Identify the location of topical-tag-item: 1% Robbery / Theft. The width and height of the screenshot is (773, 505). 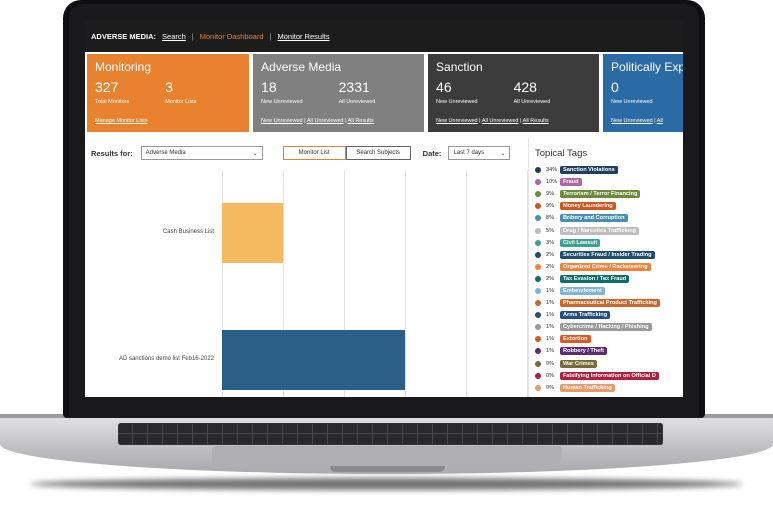
(609, 351).